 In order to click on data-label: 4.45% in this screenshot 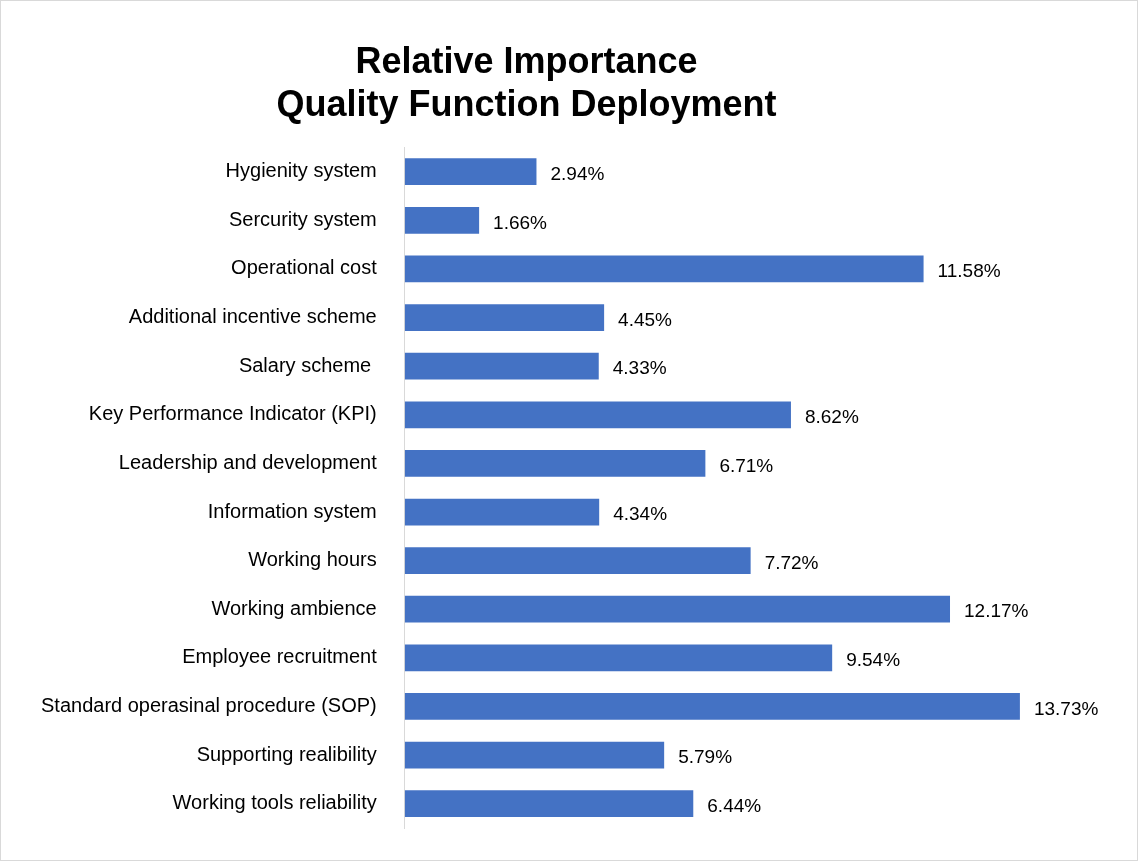, I will do `click(645, 319)`.